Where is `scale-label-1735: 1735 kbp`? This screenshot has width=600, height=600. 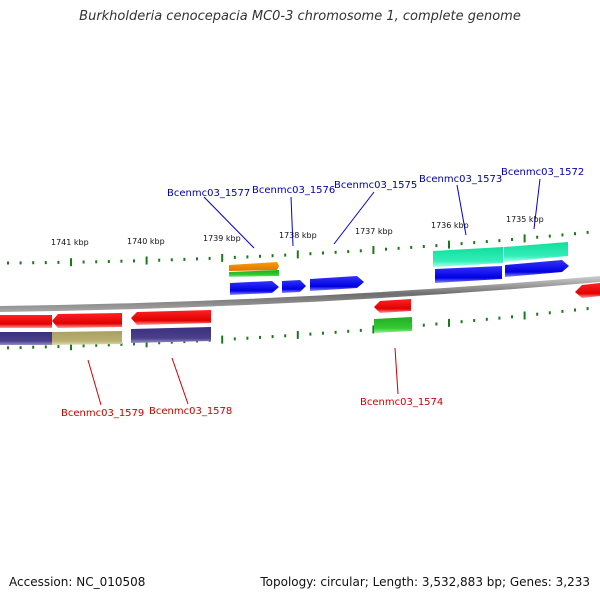
scale-label-1735: 1735 kbp is located at coordinates (525, 219).